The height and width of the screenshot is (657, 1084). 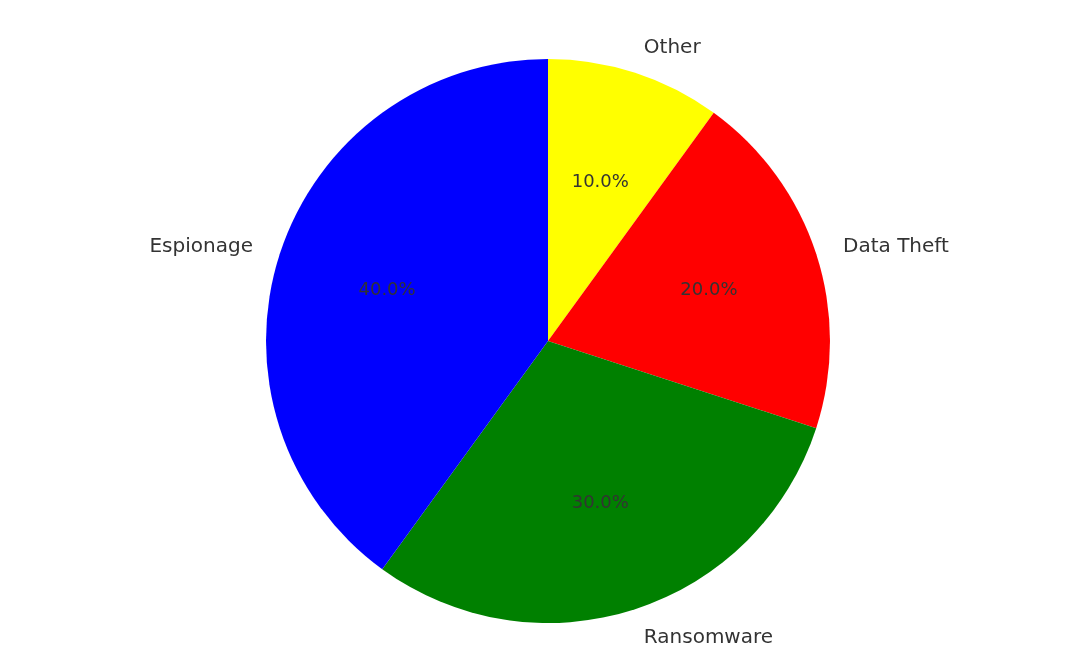 I want to click on pie-slice, so click(x=689, y=270).